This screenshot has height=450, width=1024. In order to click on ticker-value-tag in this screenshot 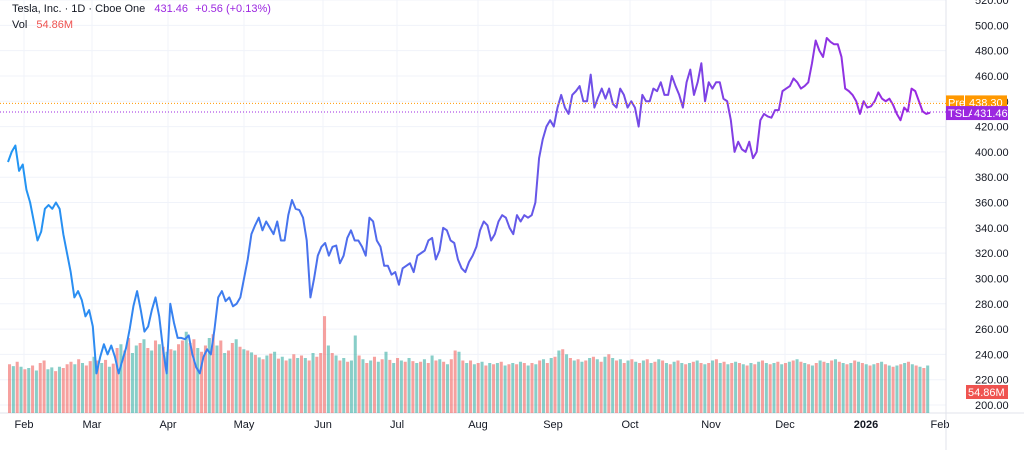, I will do `click(990, 113)`.